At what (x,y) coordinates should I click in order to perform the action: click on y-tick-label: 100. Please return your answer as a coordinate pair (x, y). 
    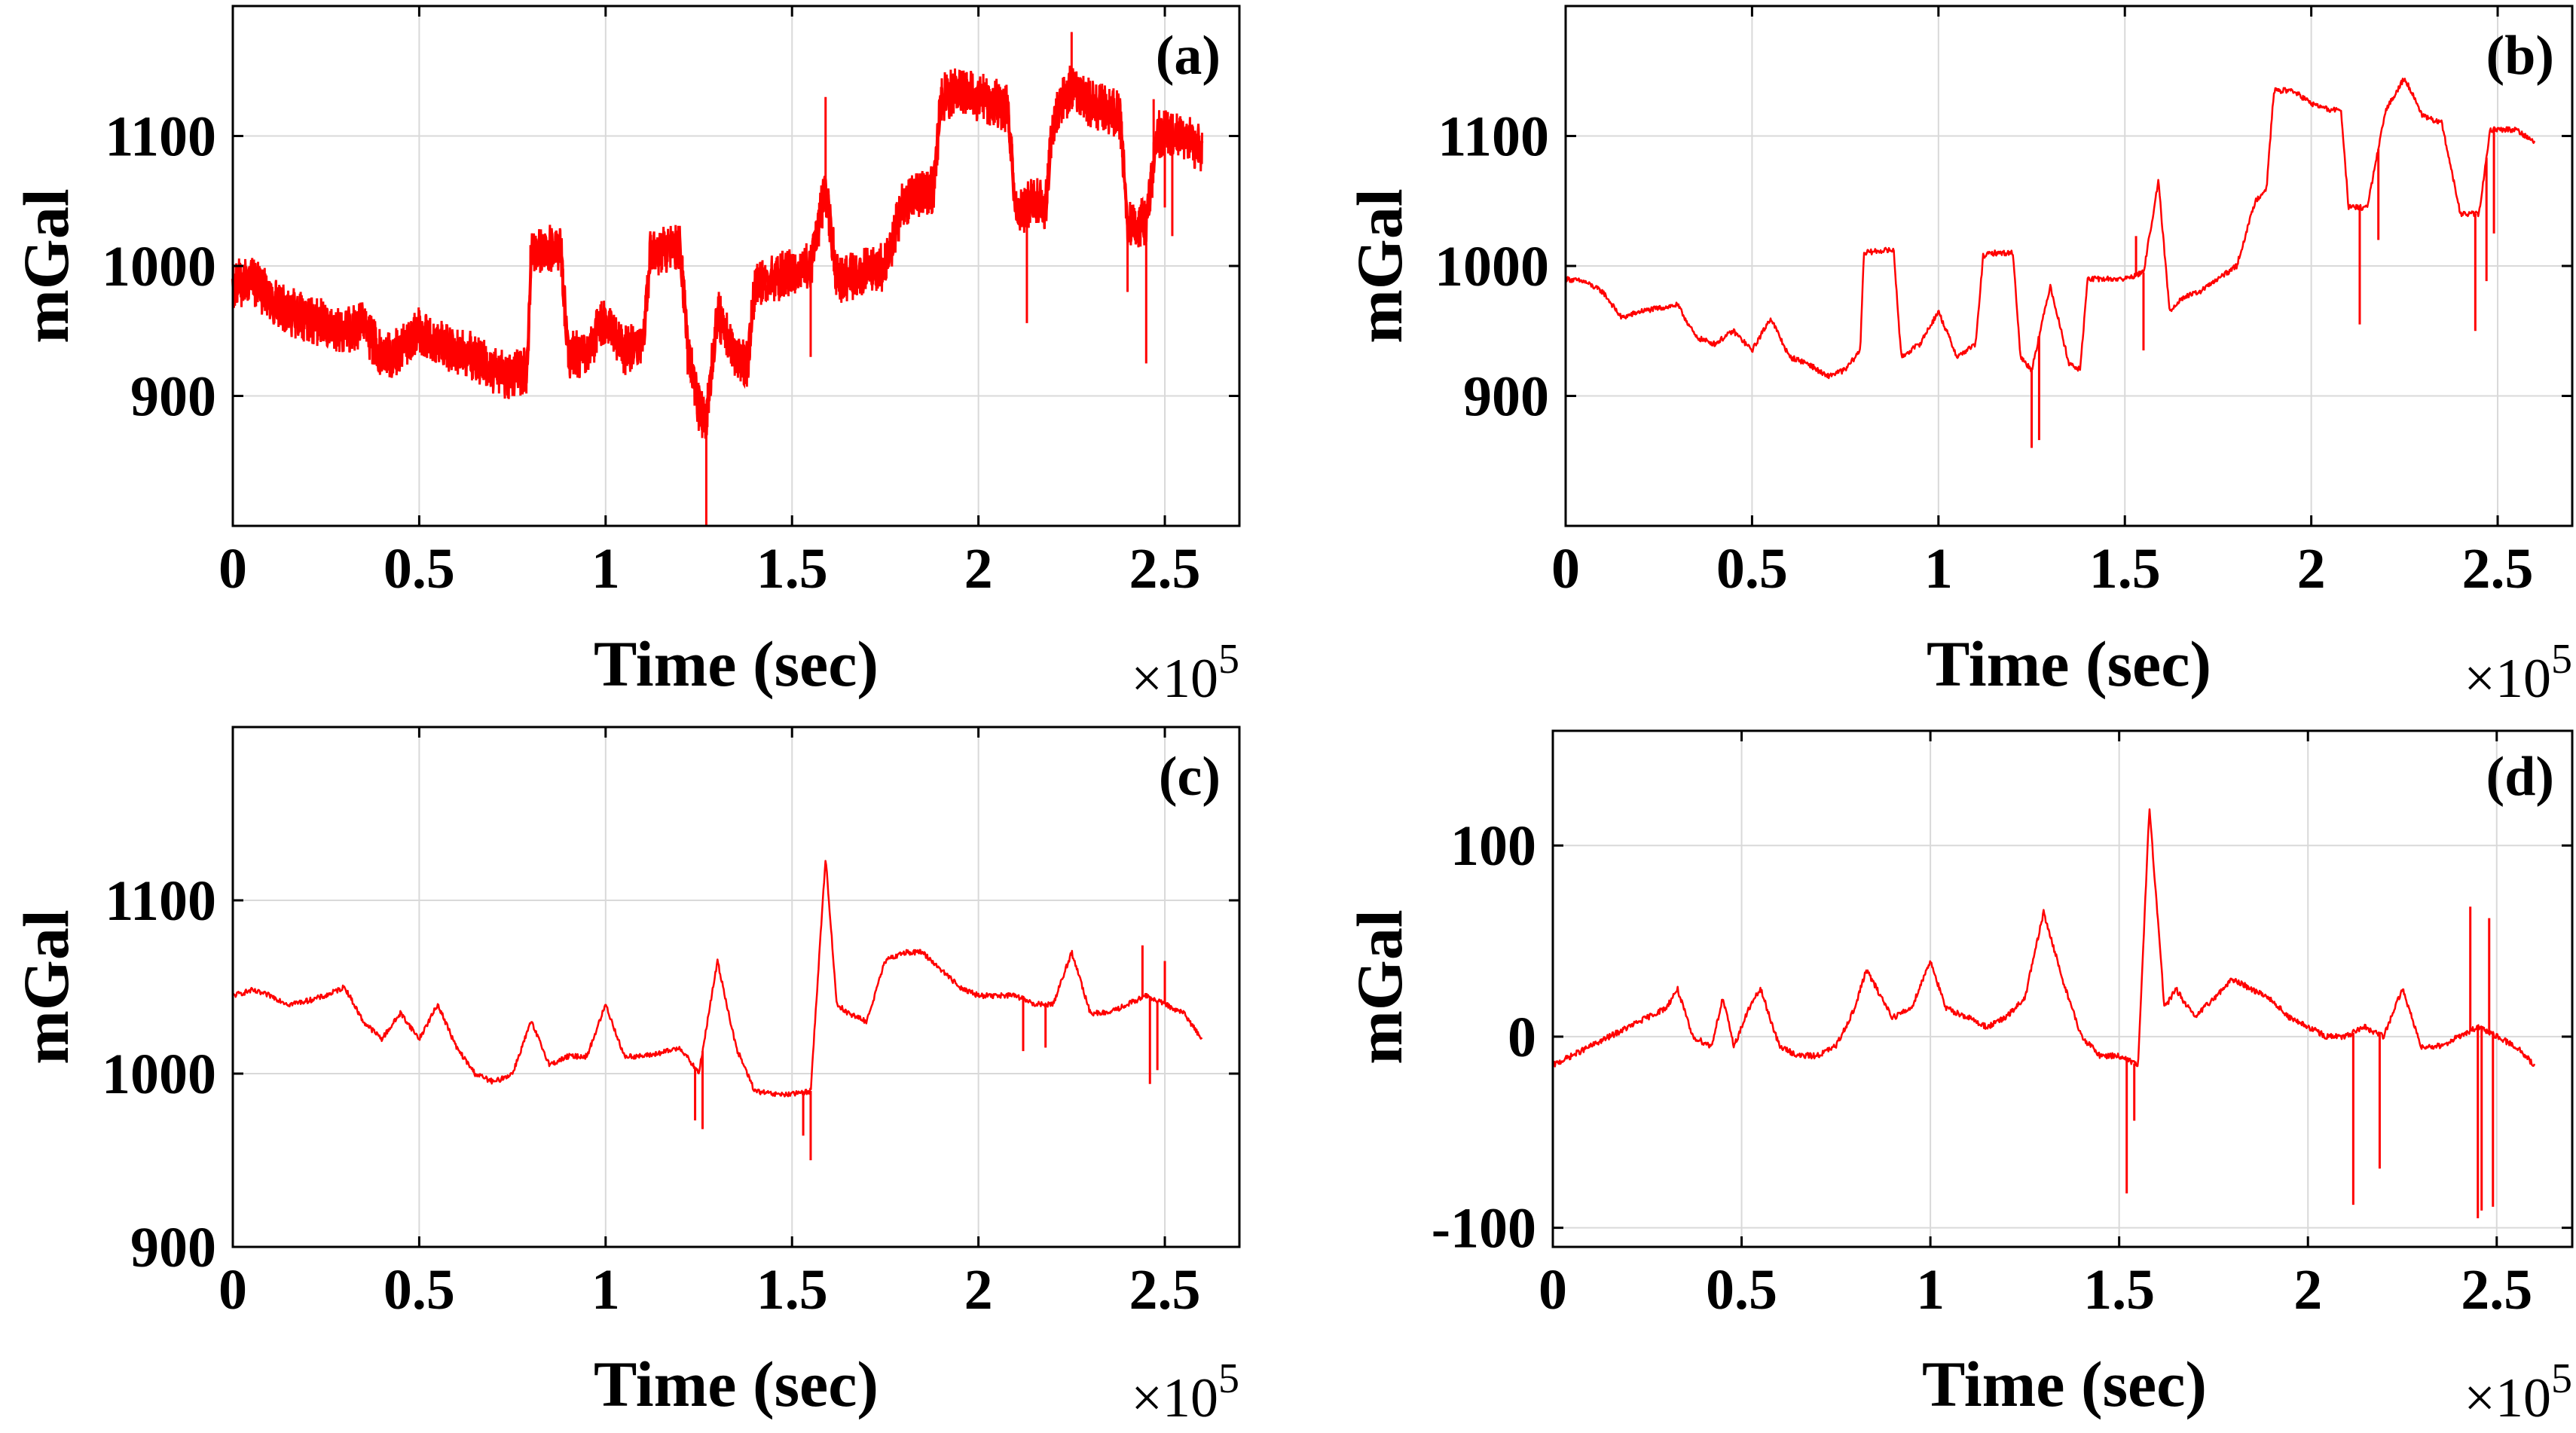
    Looking at the image, I should click on (1493, 846).